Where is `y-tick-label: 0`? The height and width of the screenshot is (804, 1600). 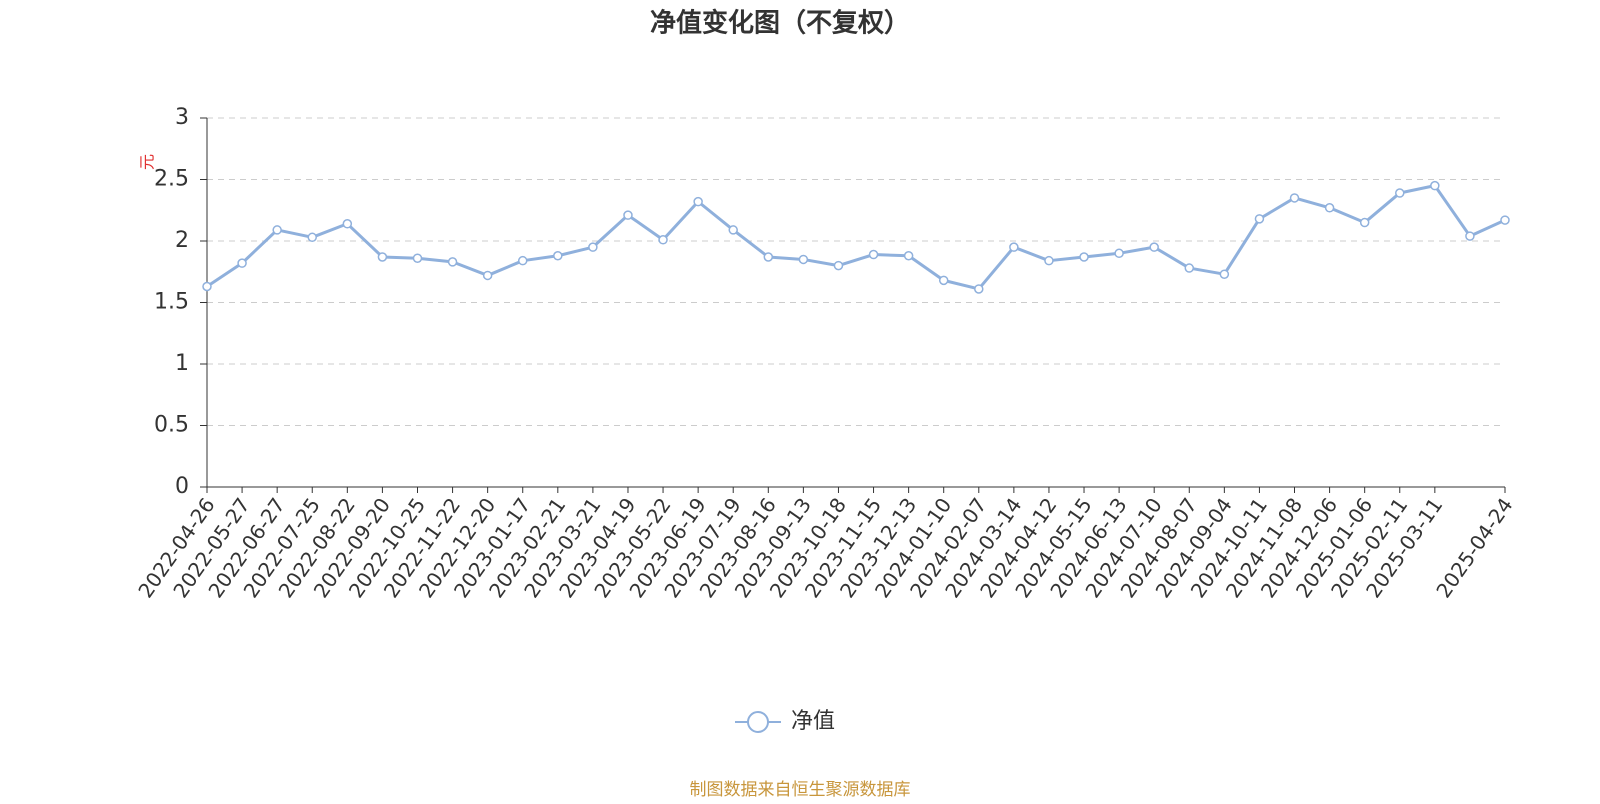
y-tick-label: 0 is located at coordinates (182, 486).